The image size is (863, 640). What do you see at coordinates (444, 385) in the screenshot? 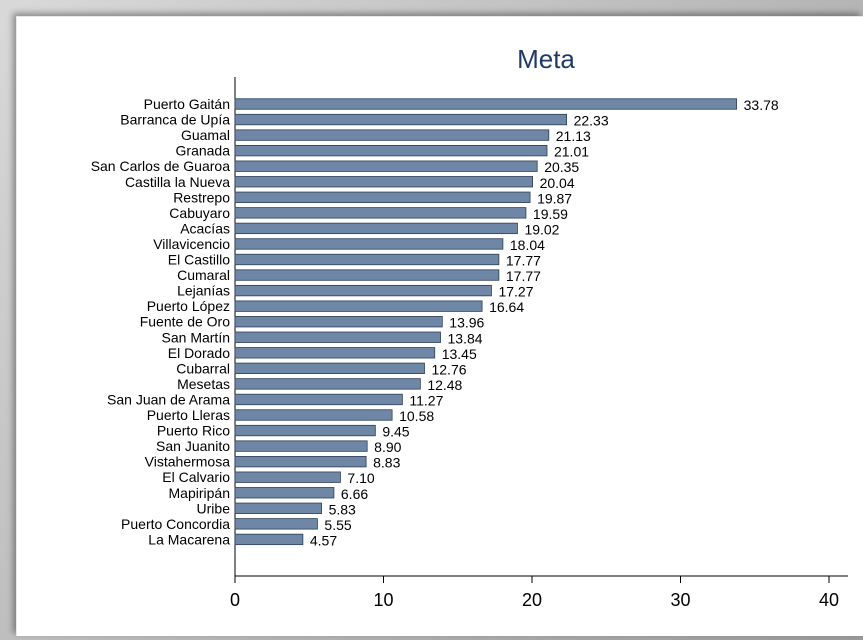
I see `value-label: 12.48` at bounding box center [444, 385].